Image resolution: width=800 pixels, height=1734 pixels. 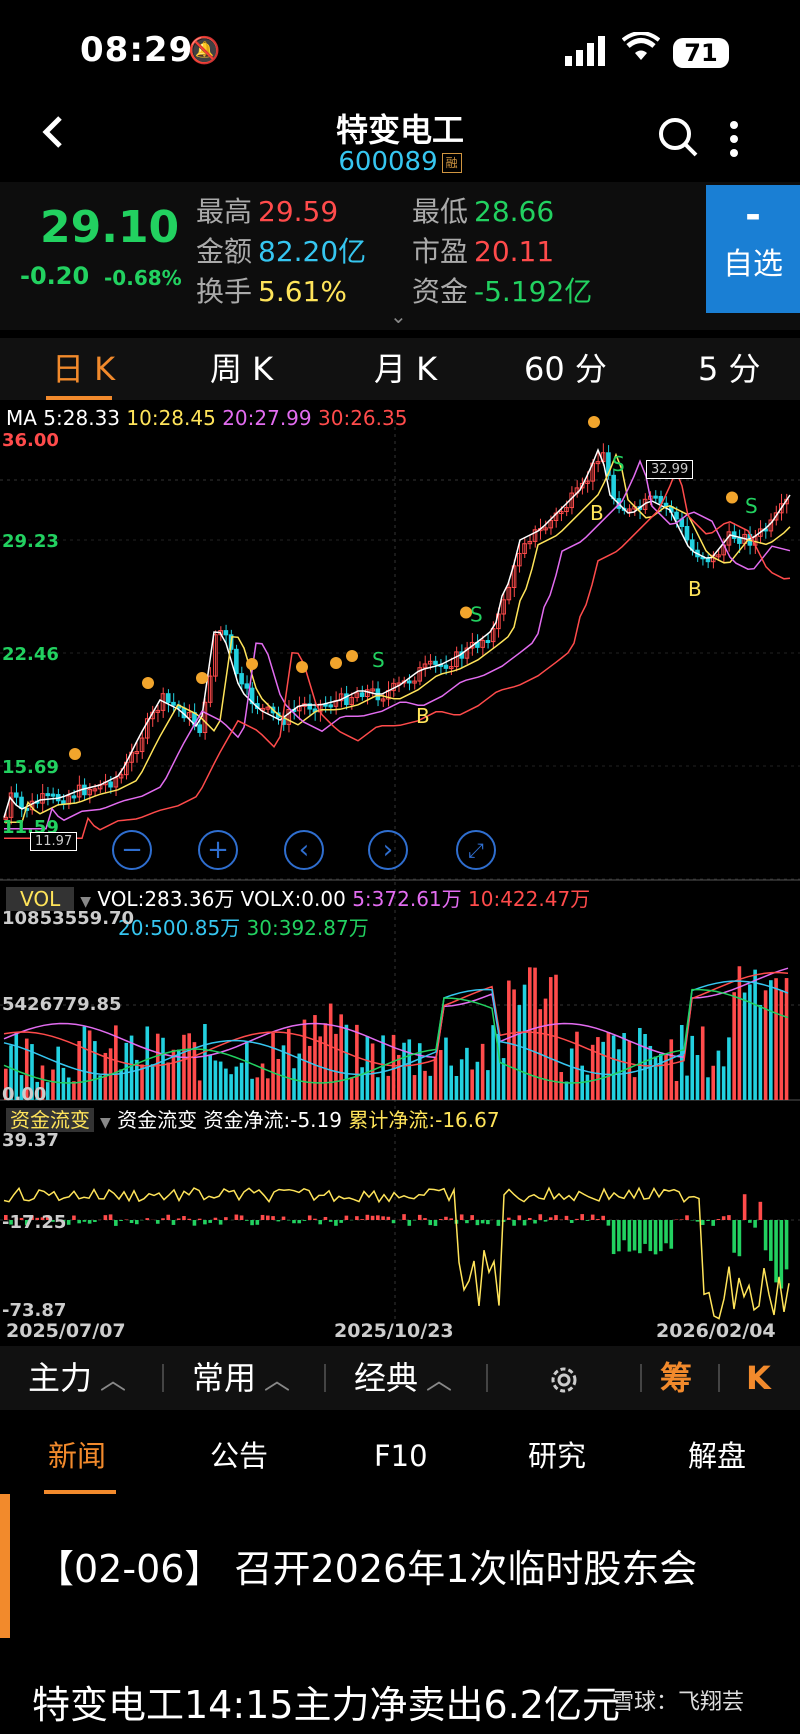 I want to click on zoom-in-icon: +, so click(x=218, y=850).